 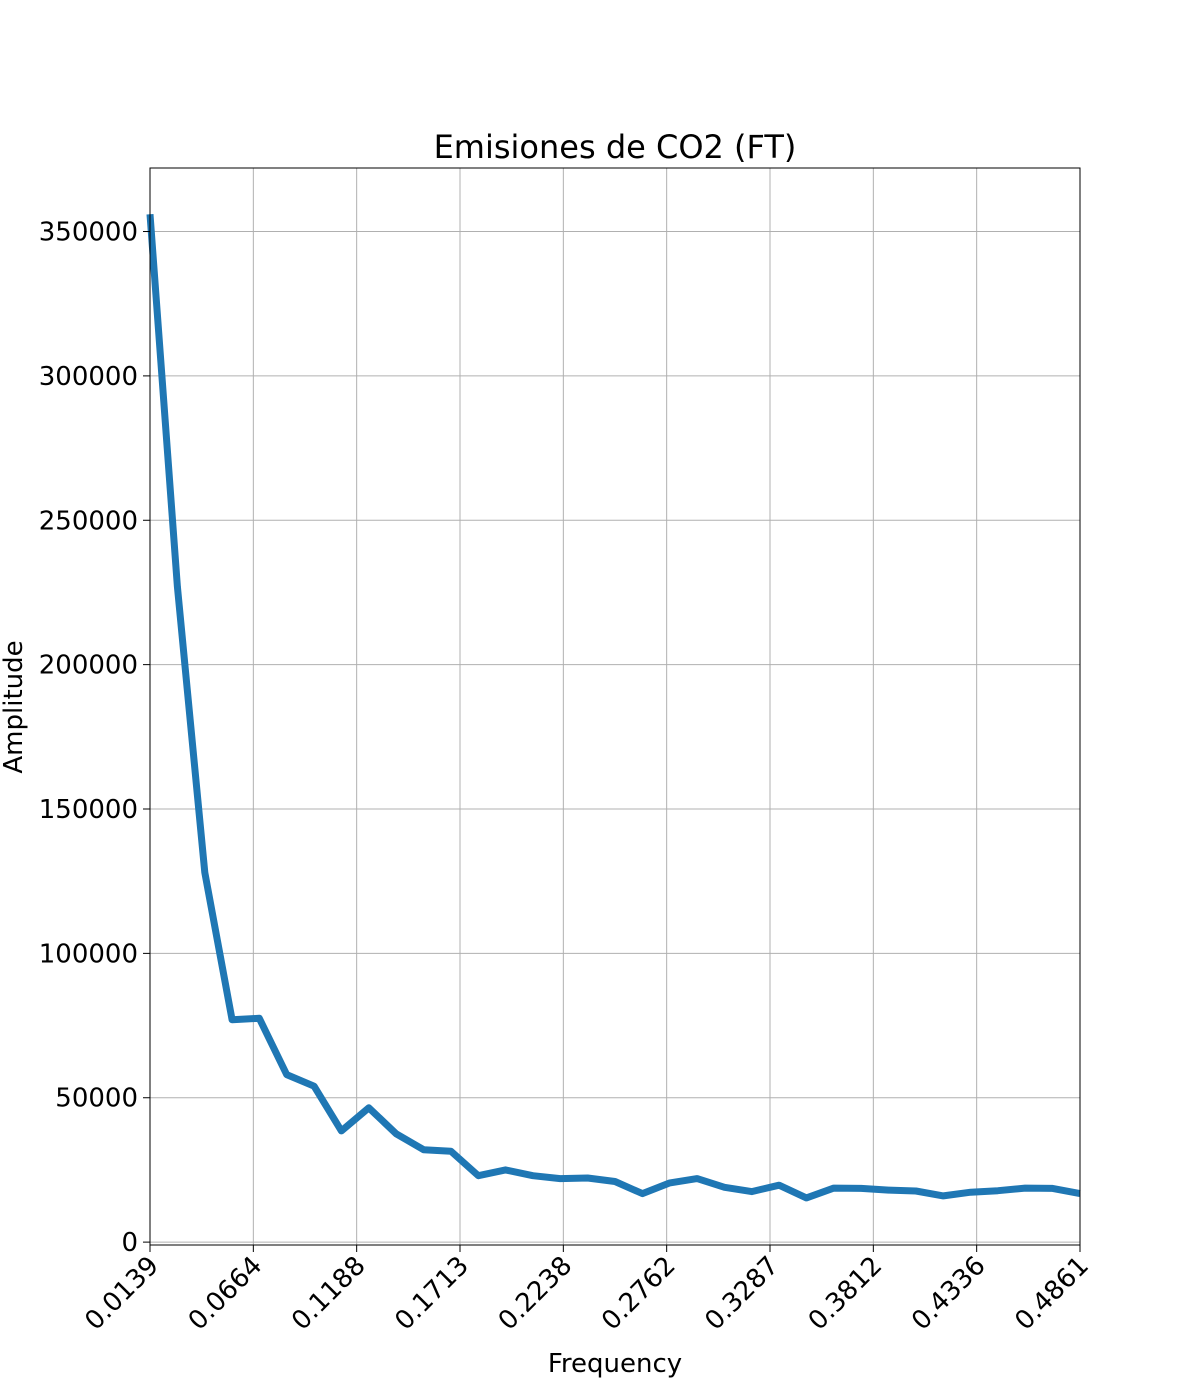 What do you see at coordinates (615, 1364) in the screenshot?
I see `x-axis-title: Frequency` at bounding box center [615, 1364].